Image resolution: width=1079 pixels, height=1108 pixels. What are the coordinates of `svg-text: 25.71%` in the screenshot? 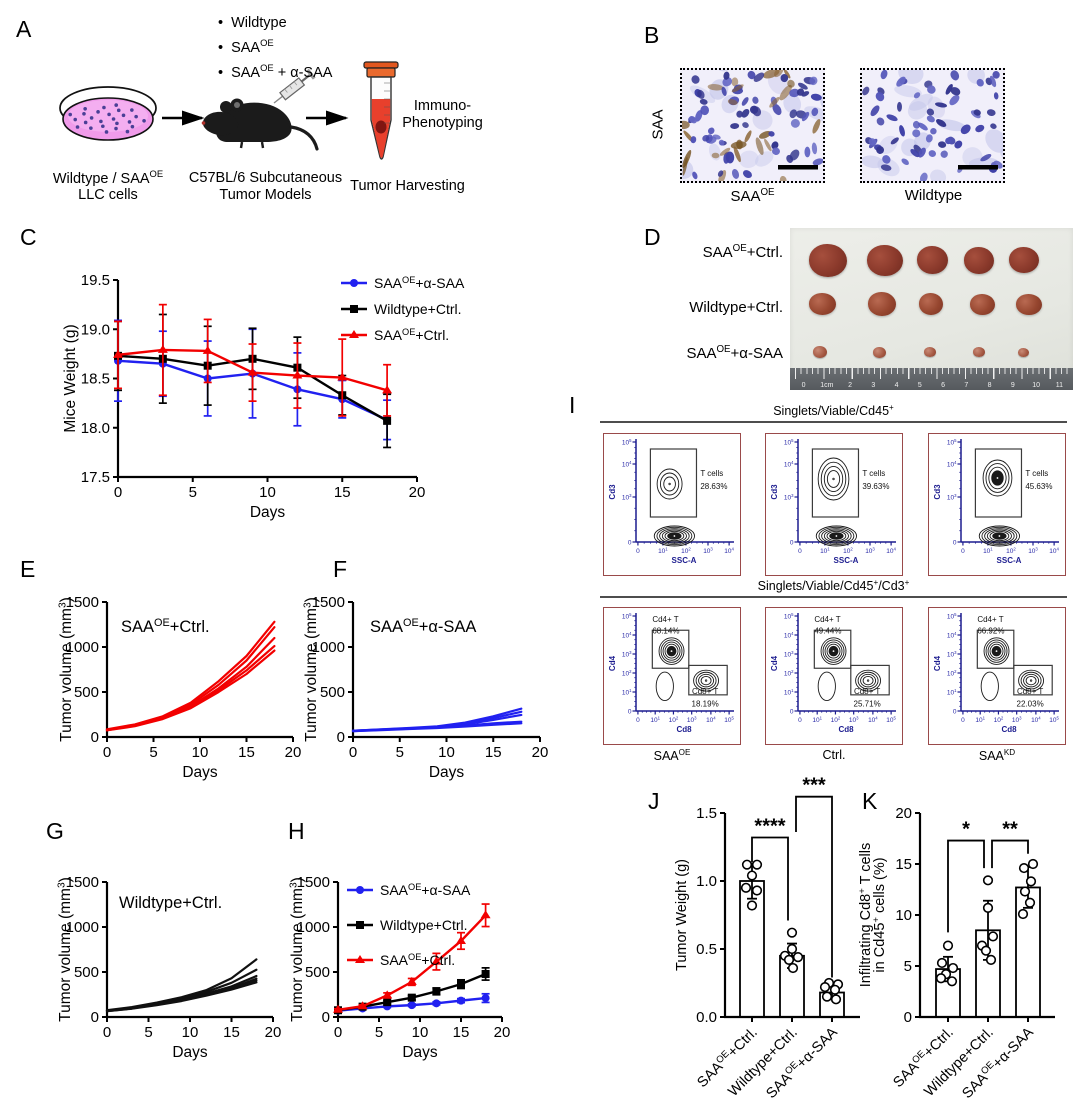 It's located at (867, 703).